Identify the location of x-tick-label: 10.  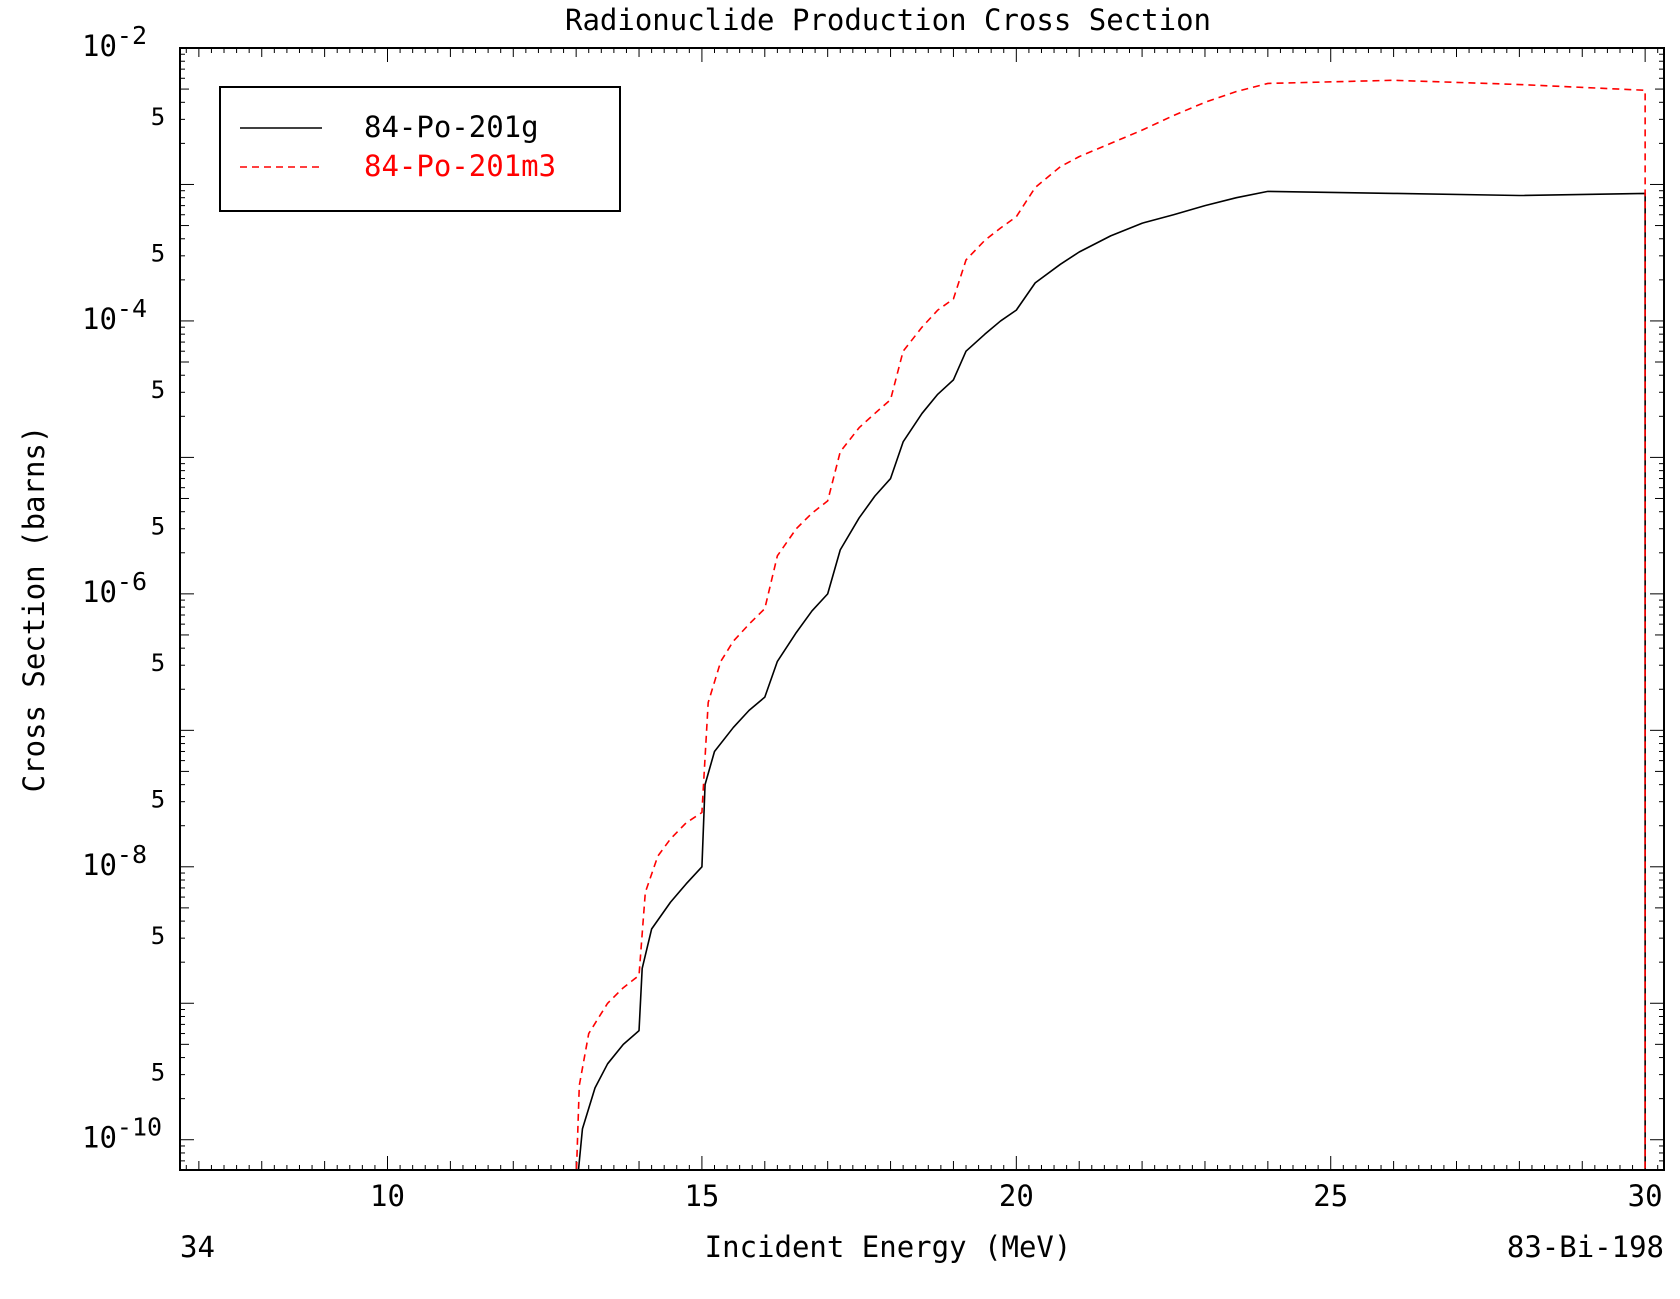
(387, 1196).